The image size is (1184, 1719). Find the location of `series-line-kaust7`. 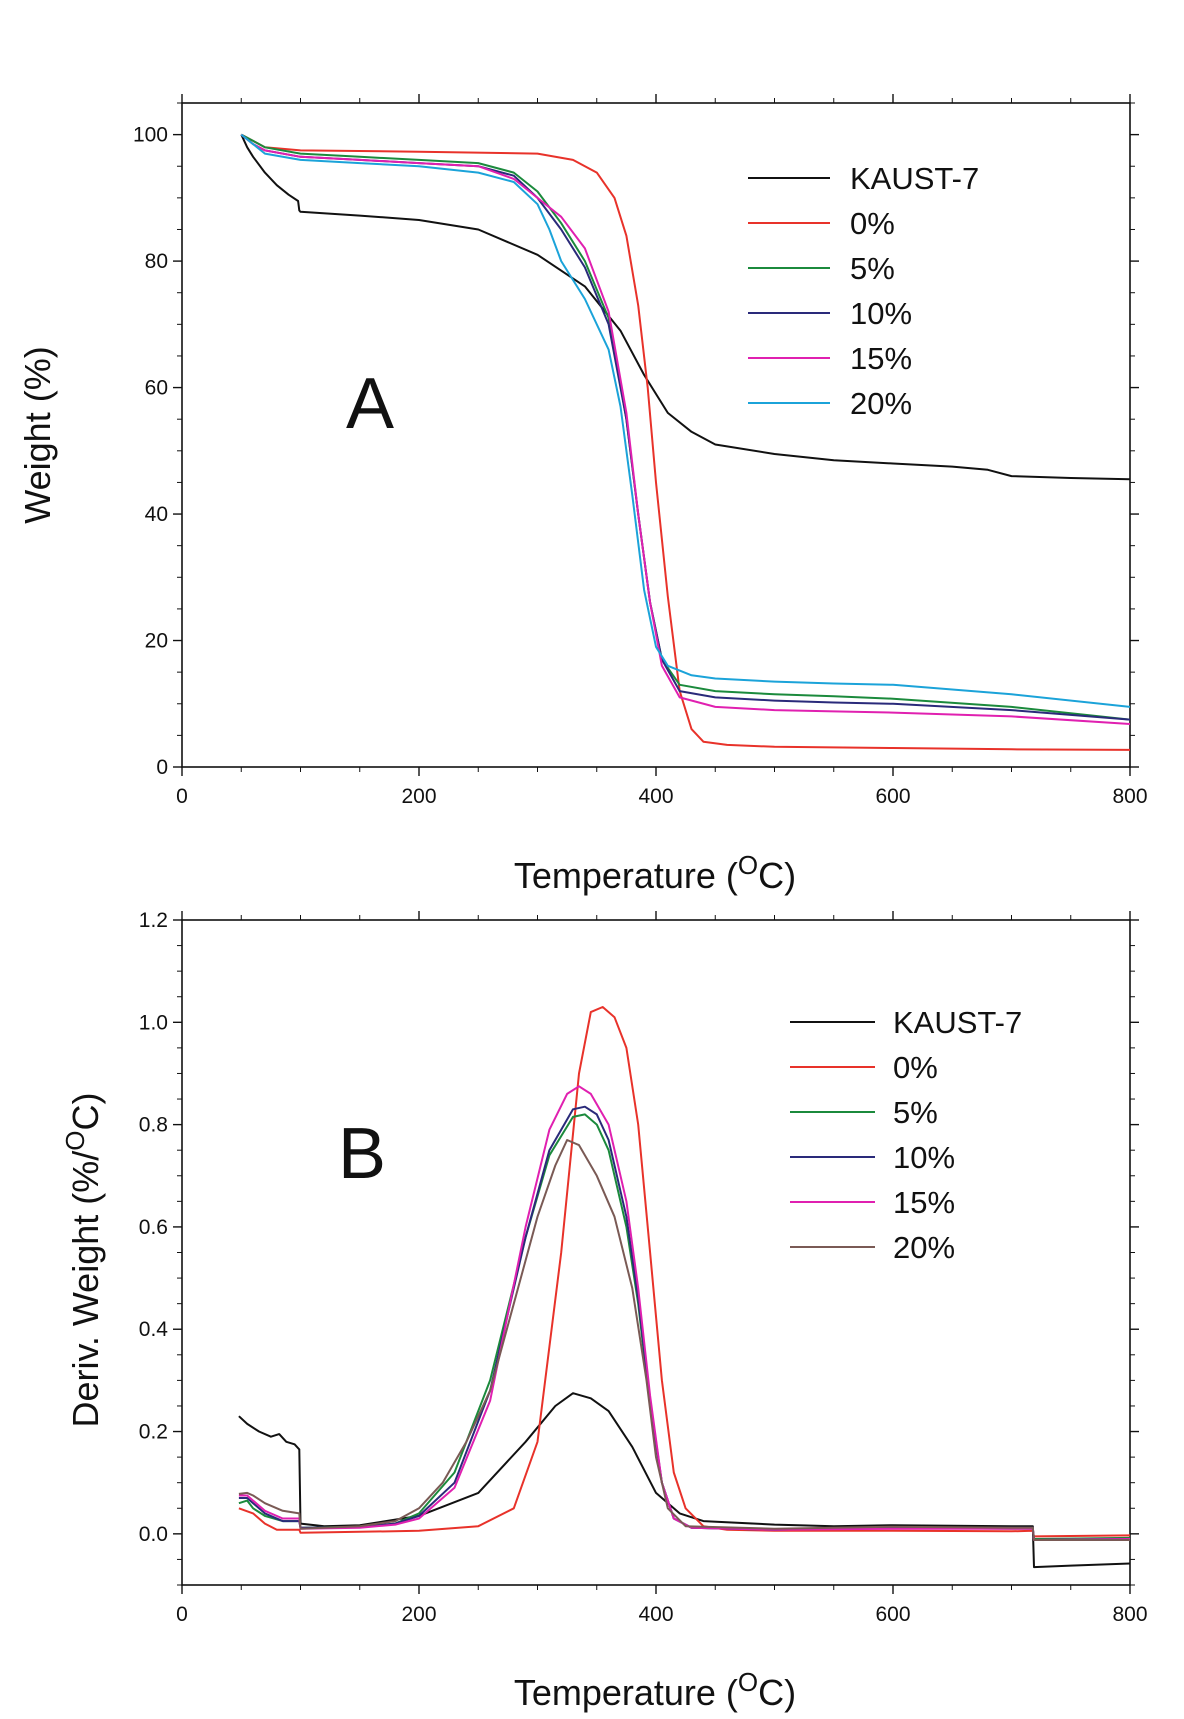

series-line-kaust7 is located at coordinates (684, 1480).